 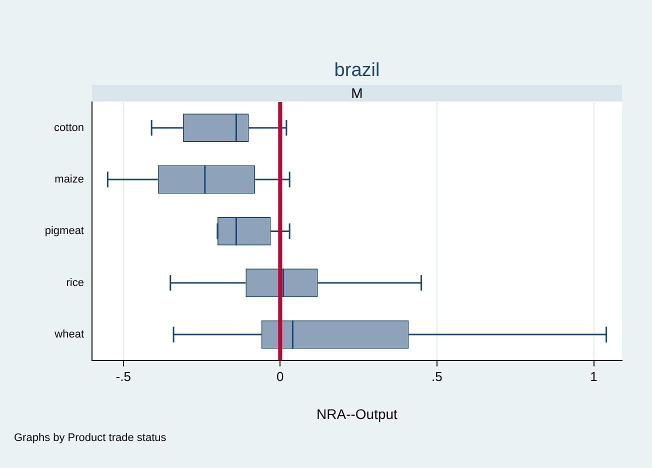 I want to click on y-tick-label: rice, so click(x=75, y=282).